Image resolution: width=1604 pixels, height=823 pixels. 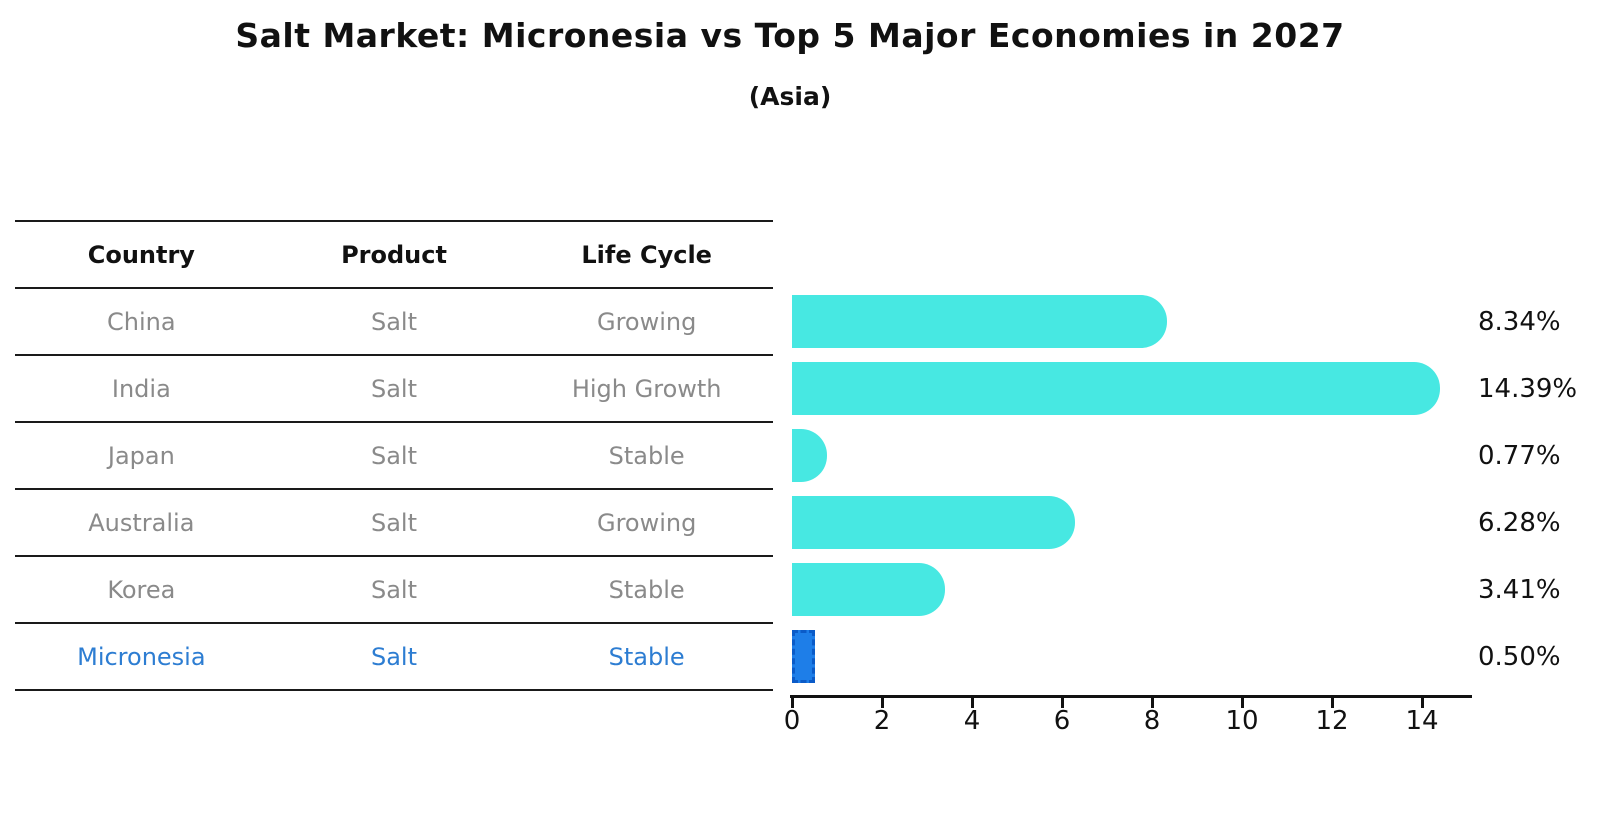 I want to click on bar-value-label: 14.39%, so click(x=1528, y=388).